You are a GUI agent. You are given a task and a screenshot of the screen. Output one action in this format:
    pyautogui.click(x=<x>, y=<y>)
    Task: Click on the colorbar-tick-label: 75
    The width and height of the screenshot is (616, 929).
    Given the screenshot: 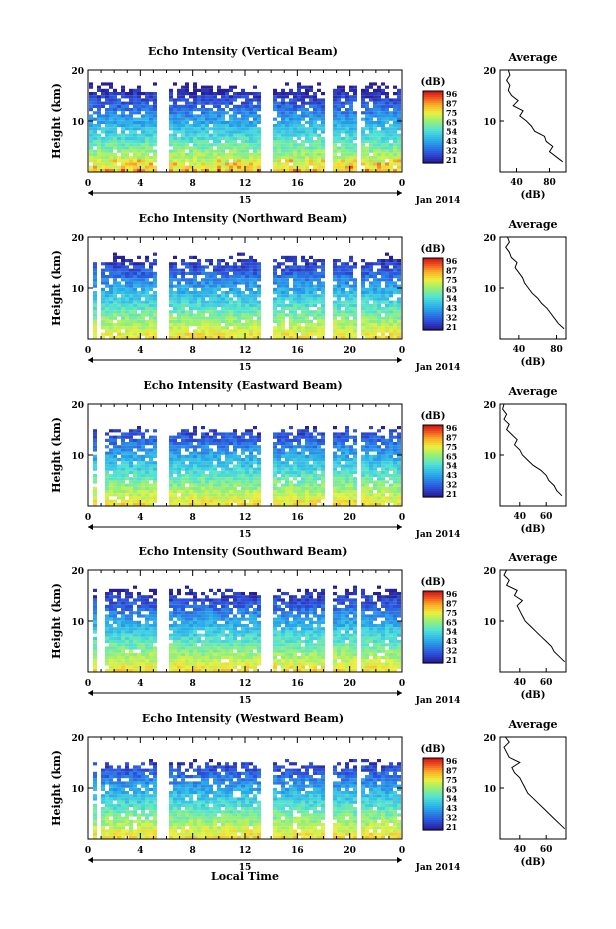 What is the action you would take?
    pyautogui.click(x=451, y=113)
    